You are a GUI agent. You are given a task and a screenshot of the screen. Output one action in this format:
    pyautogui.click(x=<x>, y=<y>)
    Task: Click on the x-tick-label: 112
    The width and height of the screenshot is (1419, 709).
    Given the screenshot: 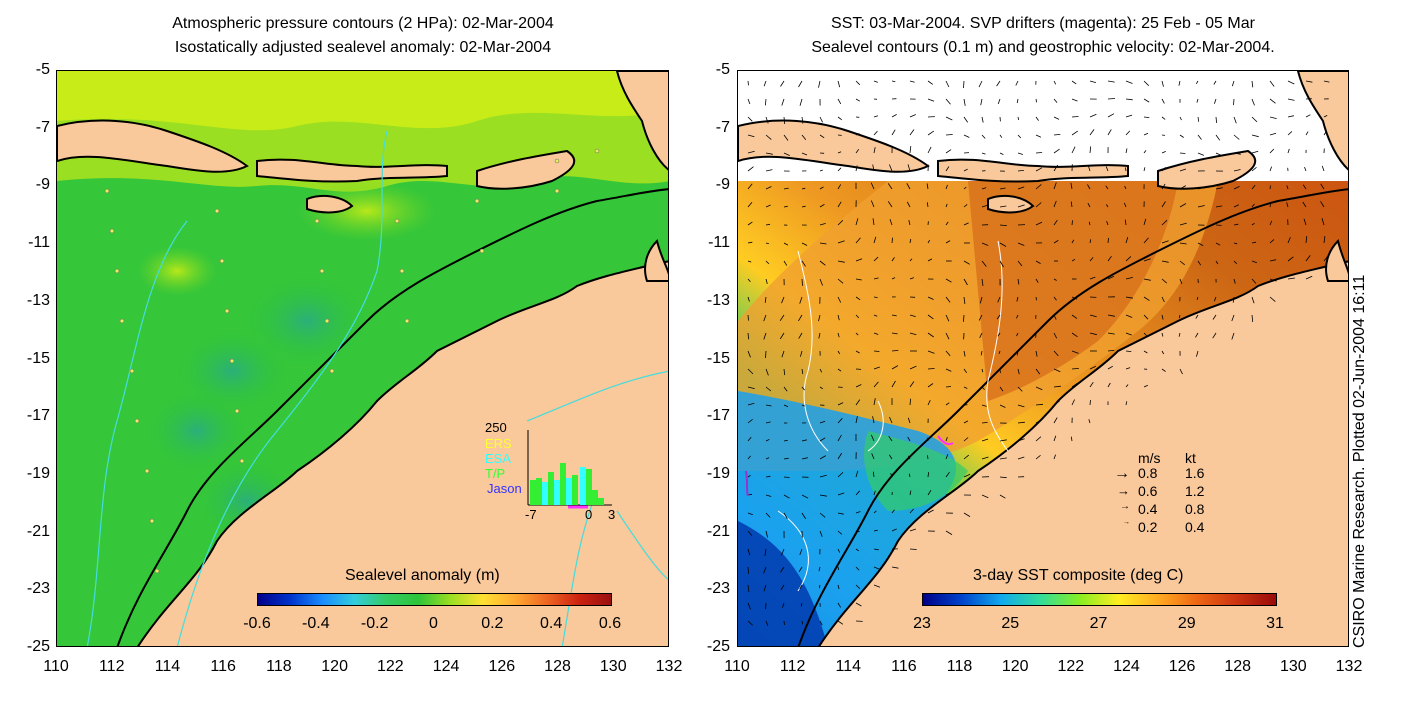 What is the action you would take?
    pyautogui.click(x=792, y=666)
    